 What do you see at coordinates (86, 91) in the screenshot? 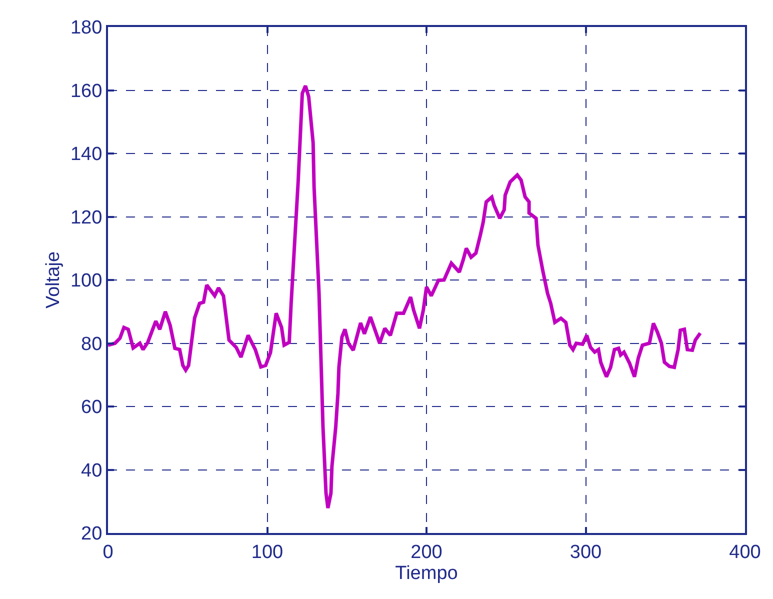
I see `y-tick-label: 160` at bounding box center [86, 91].